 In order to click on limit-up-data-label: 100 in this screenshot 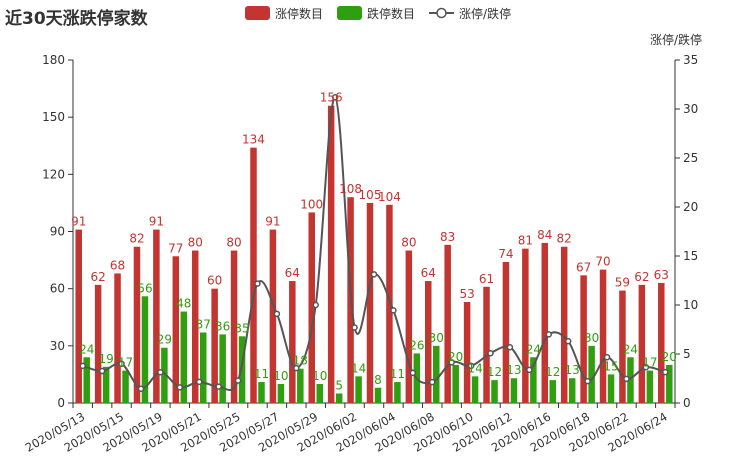, I will do `click(311, 204)`.